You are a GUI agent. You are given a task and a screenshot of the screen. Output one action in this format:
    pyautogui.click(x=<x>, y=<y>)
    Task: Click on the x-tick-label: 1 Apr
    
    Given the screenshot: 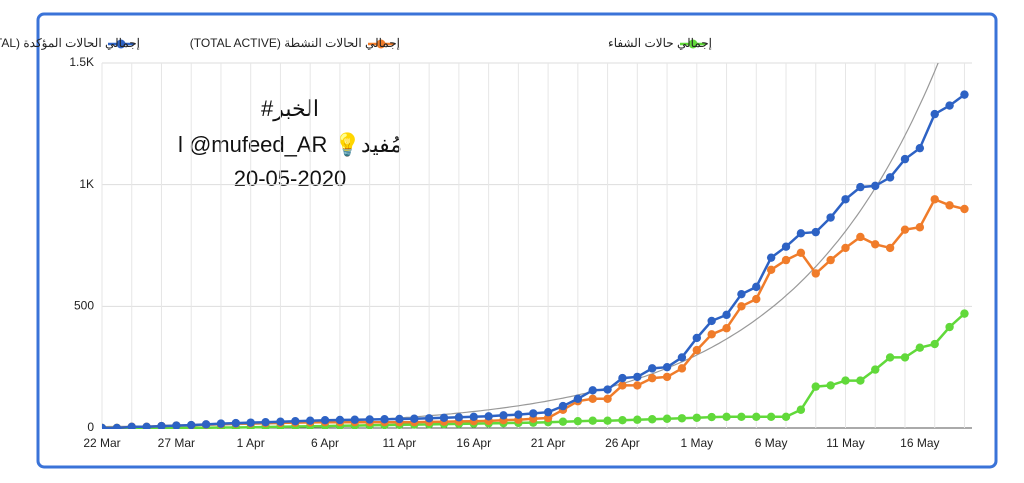 What is the action you would take?
    pyautogui.click(x=251, y=443)
    